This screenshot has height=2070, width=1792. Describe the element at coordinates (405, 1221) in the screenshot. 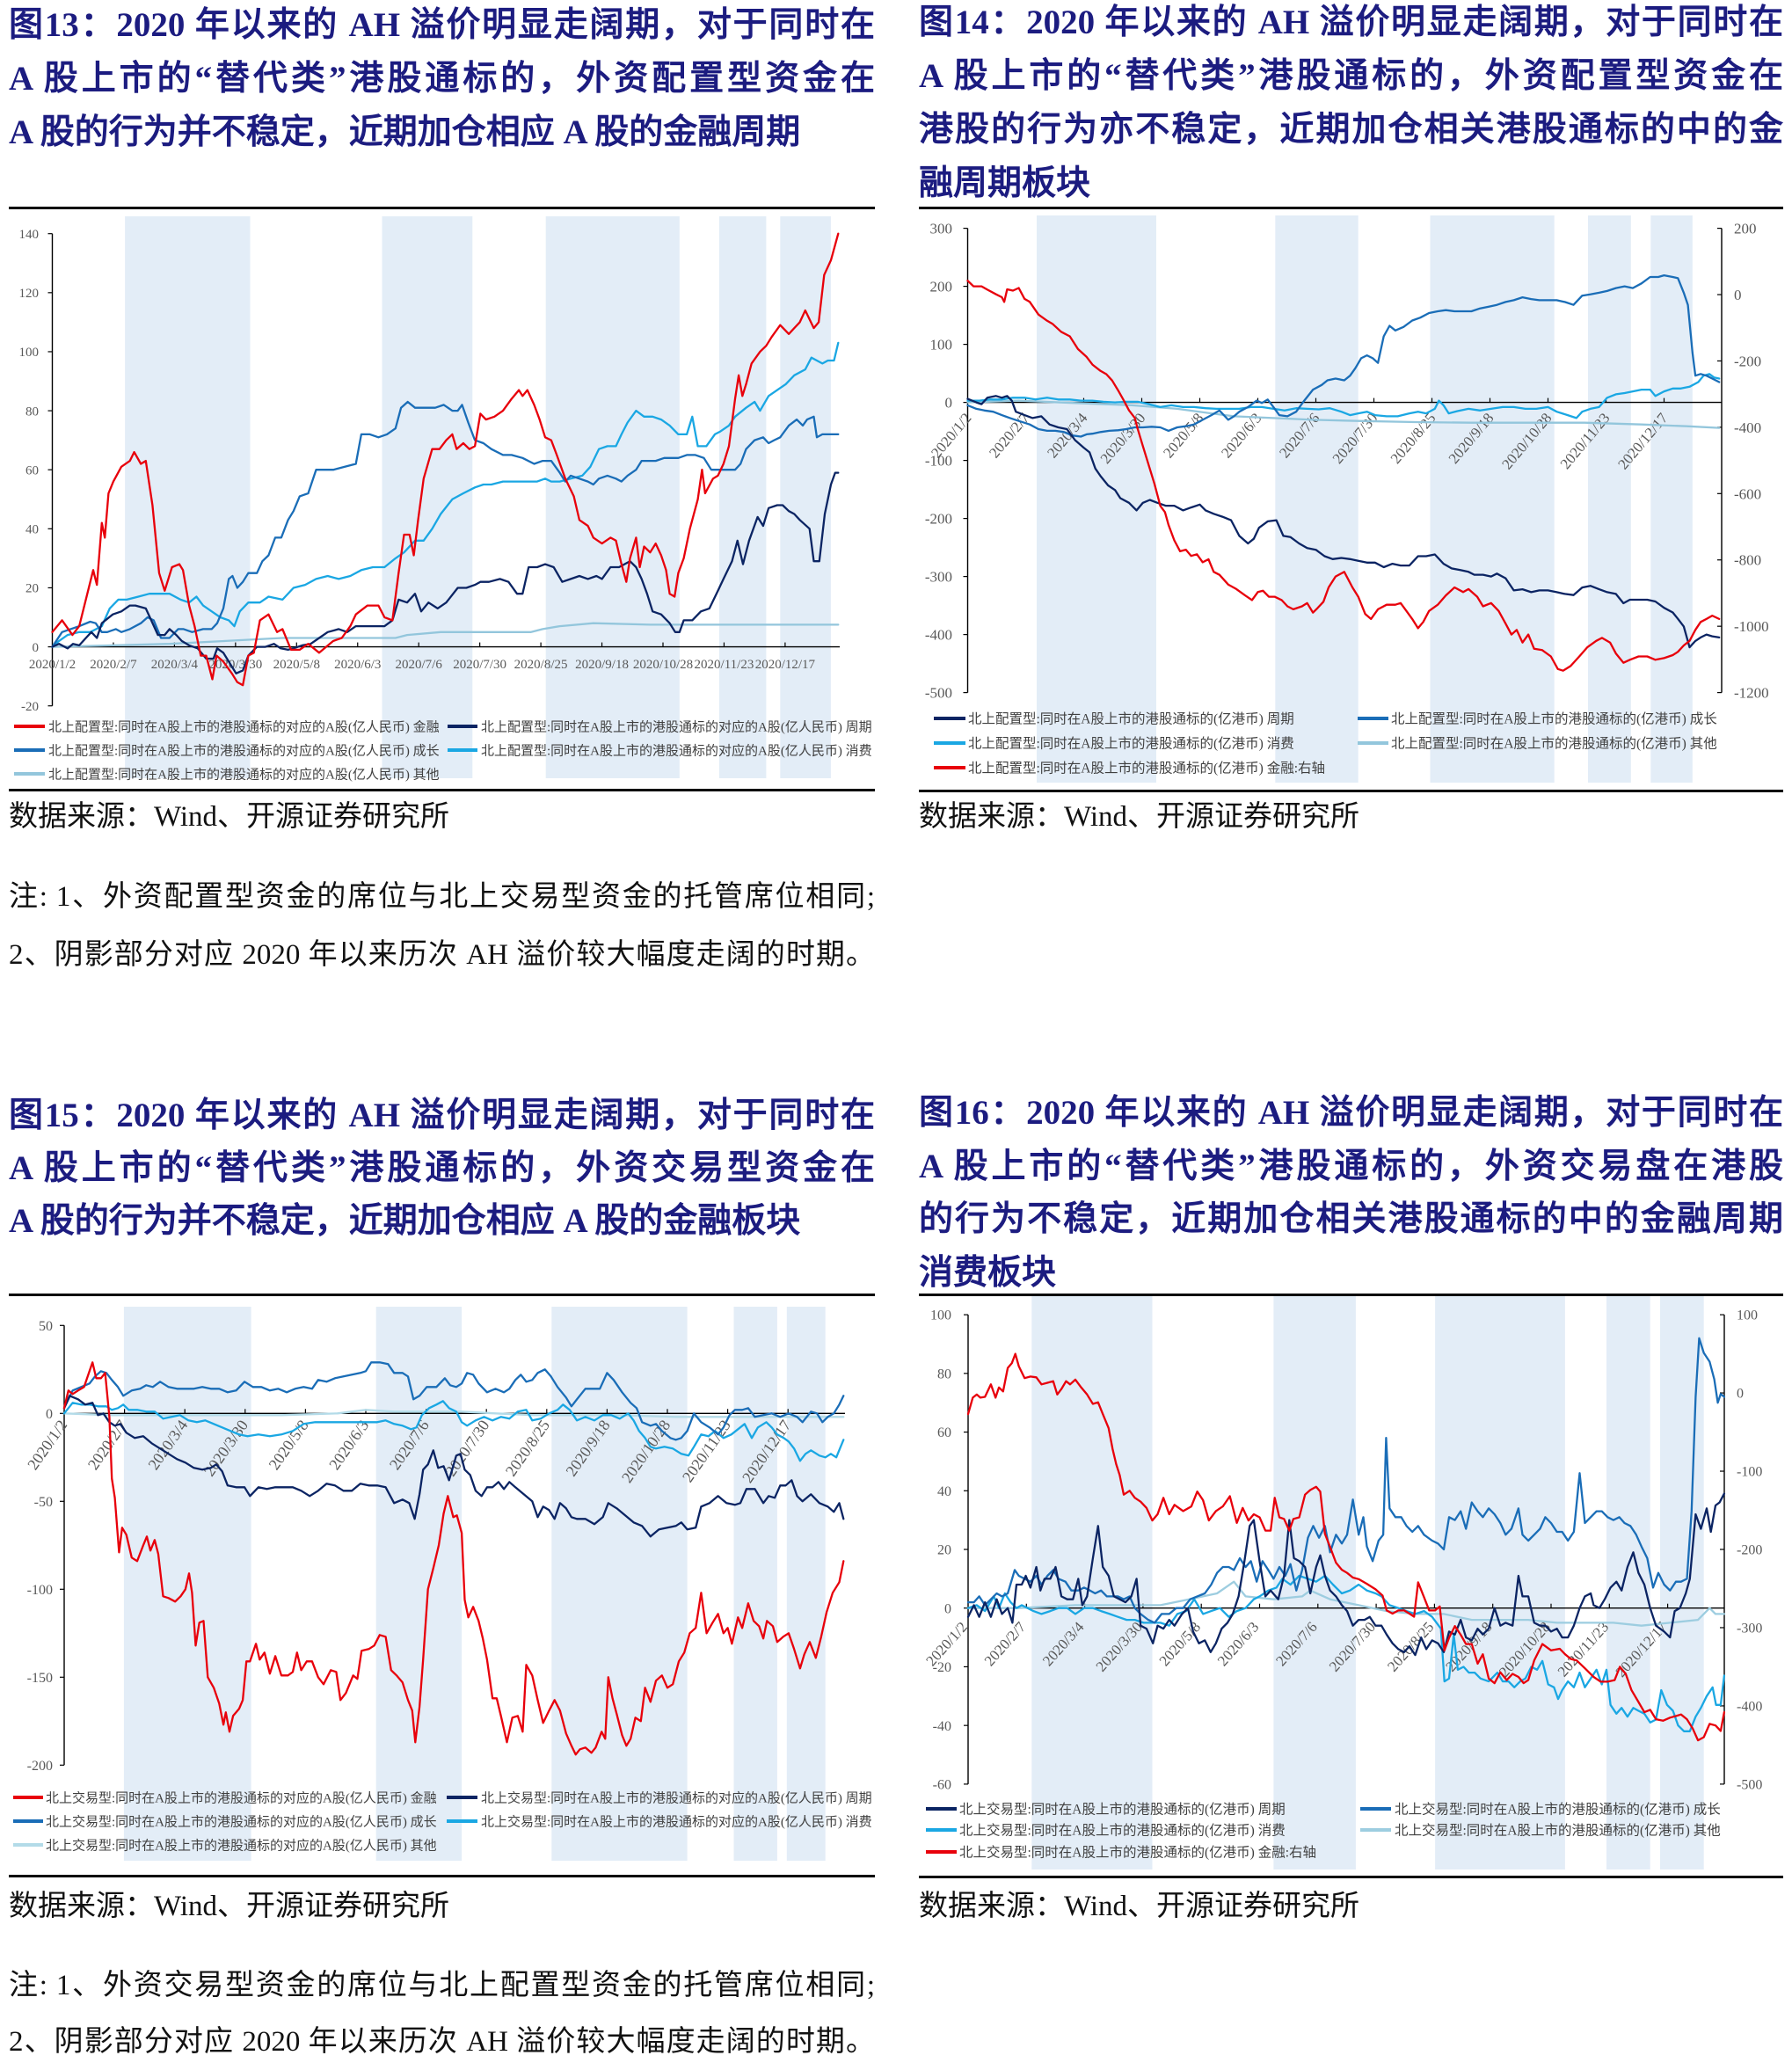

I see `title-line: A 股的行为并不稳定，近期加仓相应 A 股的金融板块` at that location.